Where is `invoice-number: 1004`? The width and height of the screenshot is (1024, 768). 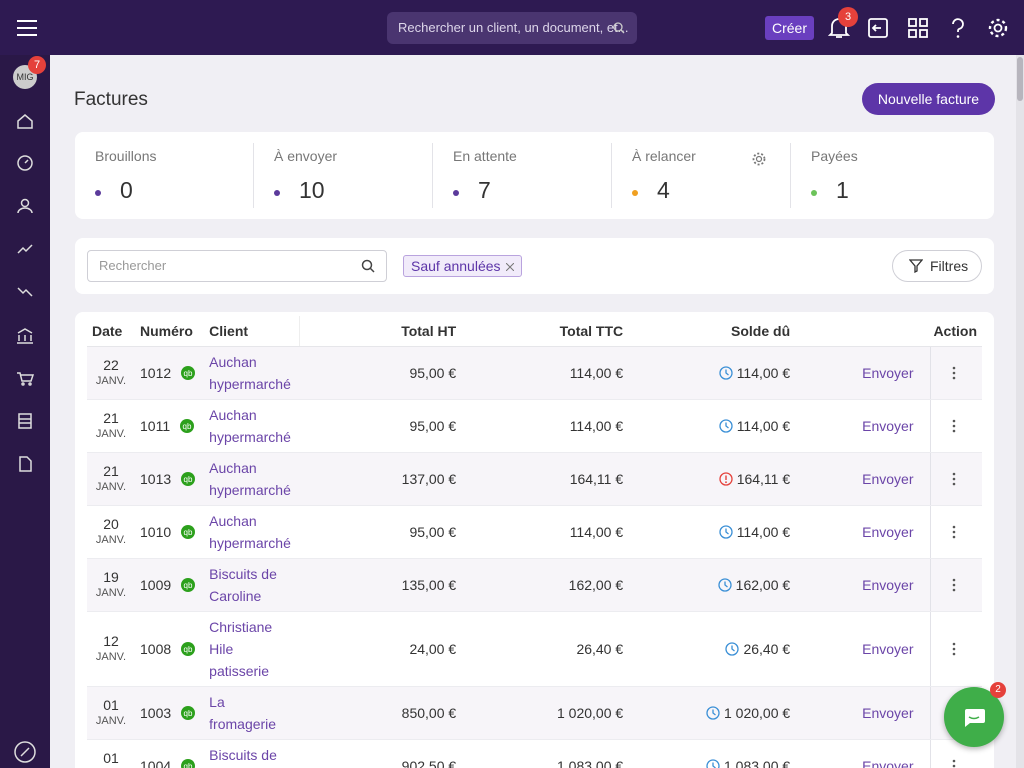 invoice-number: 1004 is located at coordinates (156, 762).